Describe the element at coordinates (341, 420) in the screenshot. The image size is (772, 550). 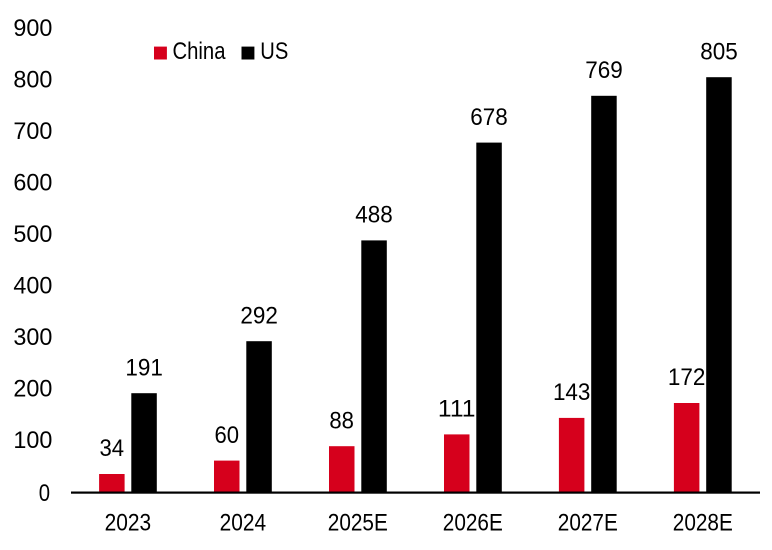
I see `svg-text: 88` at that location.